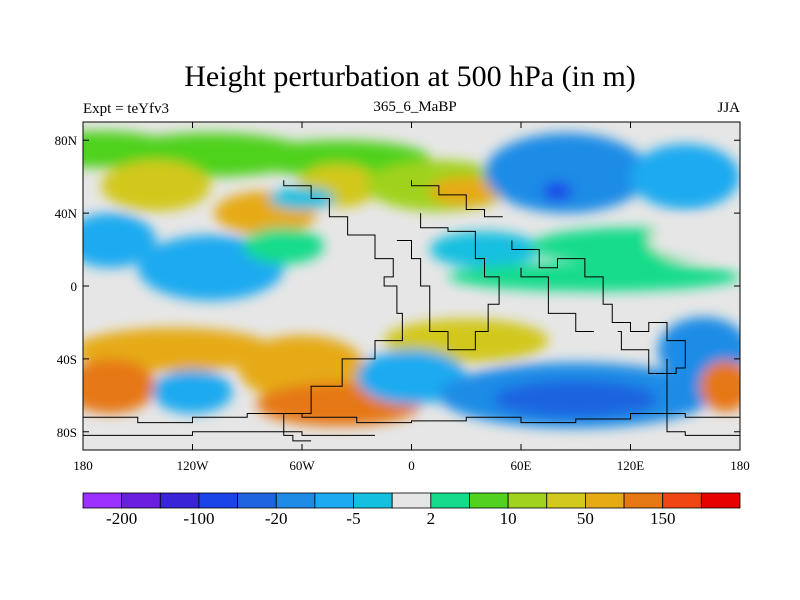 The height and width of the screenshot is (600, 800). What do you see at coordinates (585, 518) in the screenshot?
I see `colorbar-label: 50` at bounding box center [585, 518].